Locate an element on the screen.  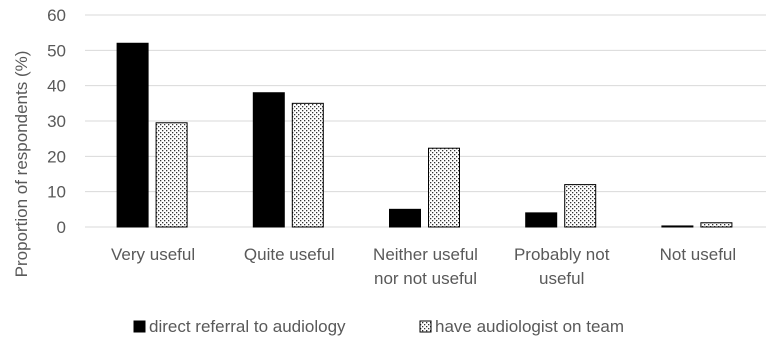
y-tick-label: 30 is located at coordinates (56, 121).